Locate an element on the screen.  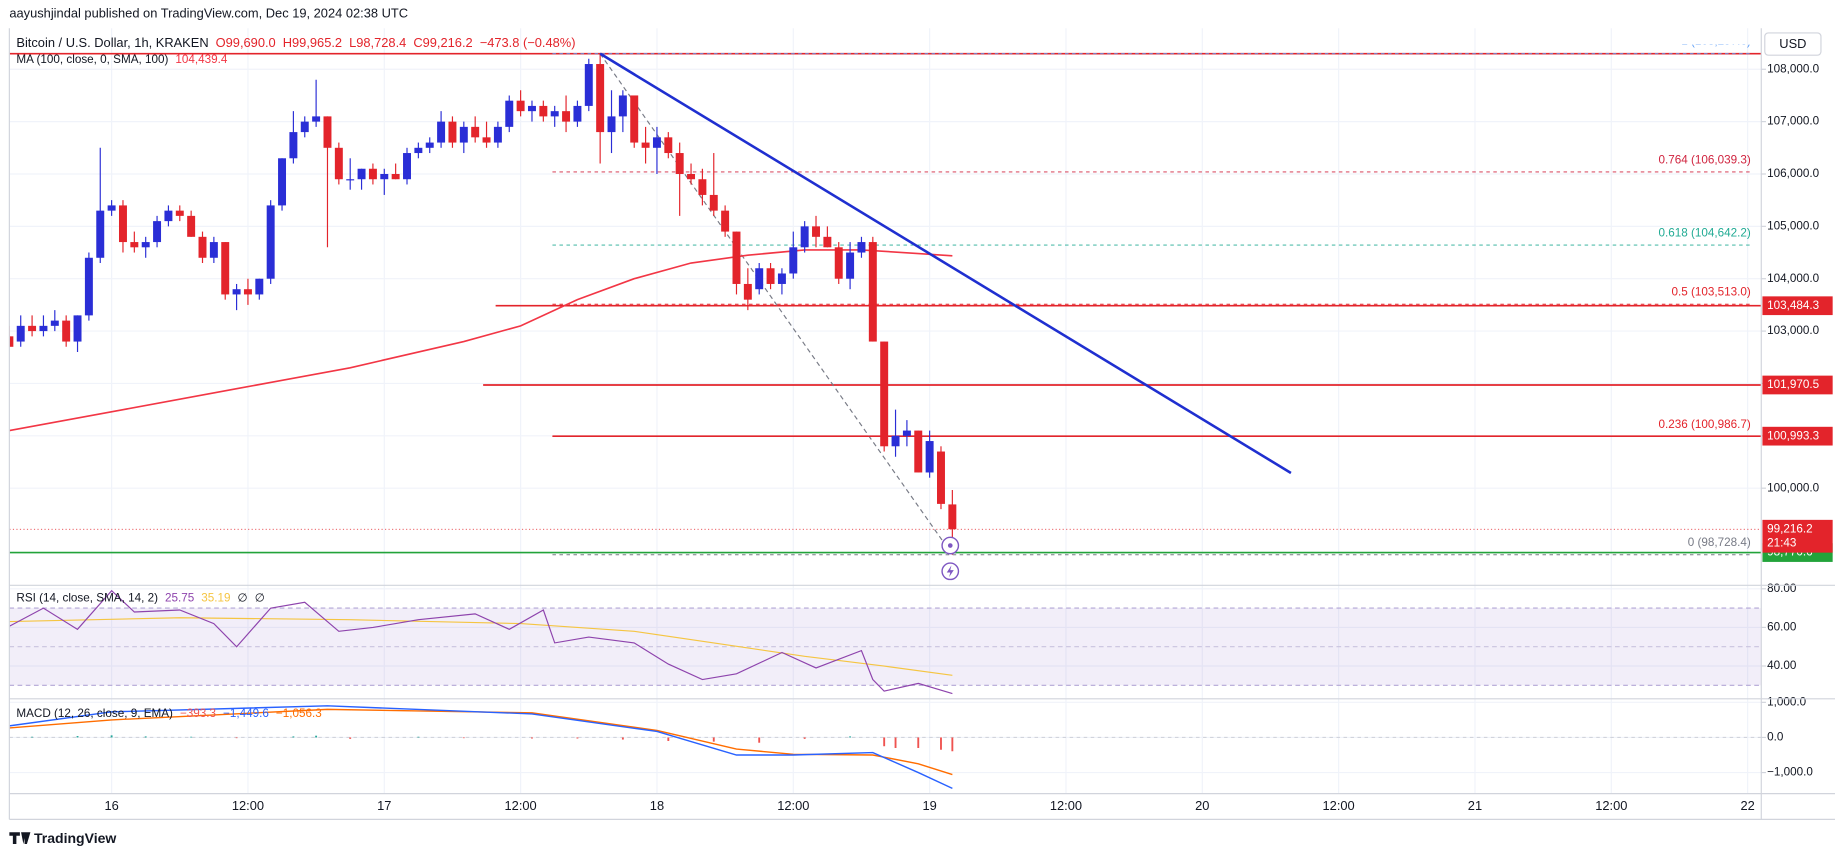
y-tick-label: −1,000.0 is located at coordinates (1790, 772).